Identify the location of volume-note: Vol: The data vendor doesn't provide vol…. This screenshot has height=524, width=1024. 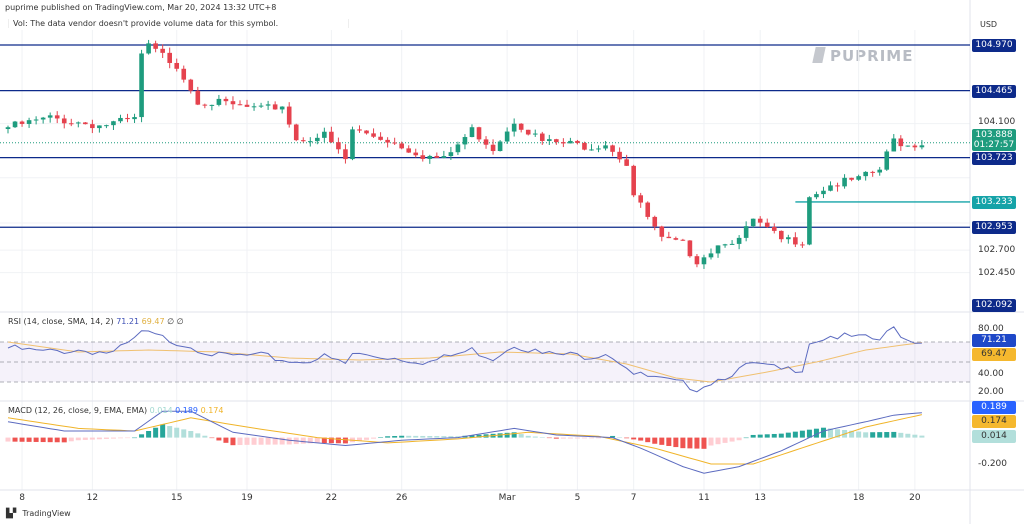
(179, 23).